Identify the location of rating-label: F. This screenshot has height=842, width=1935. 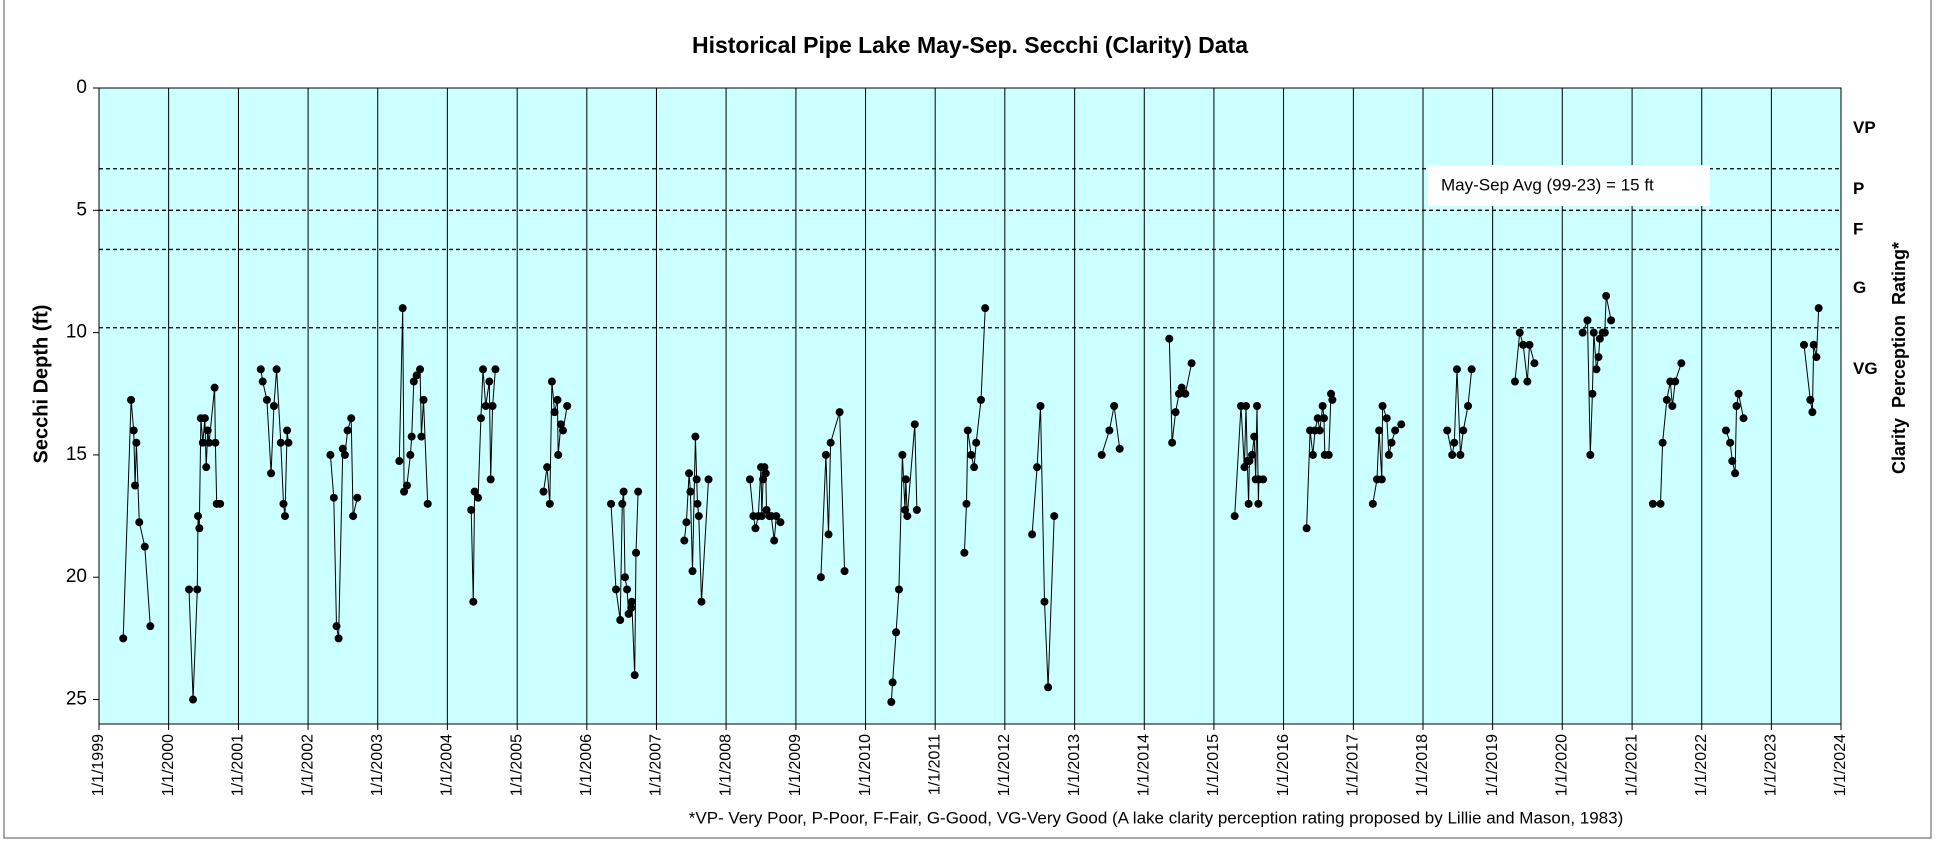
(1858, 228).